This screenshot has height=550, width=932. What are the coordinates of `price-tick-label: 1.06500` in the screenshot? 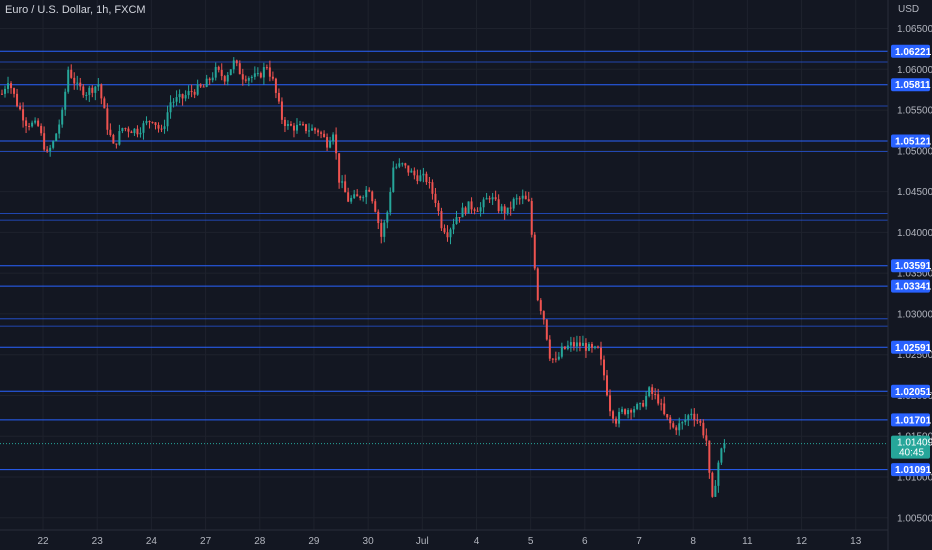 It's located at (914, 29).